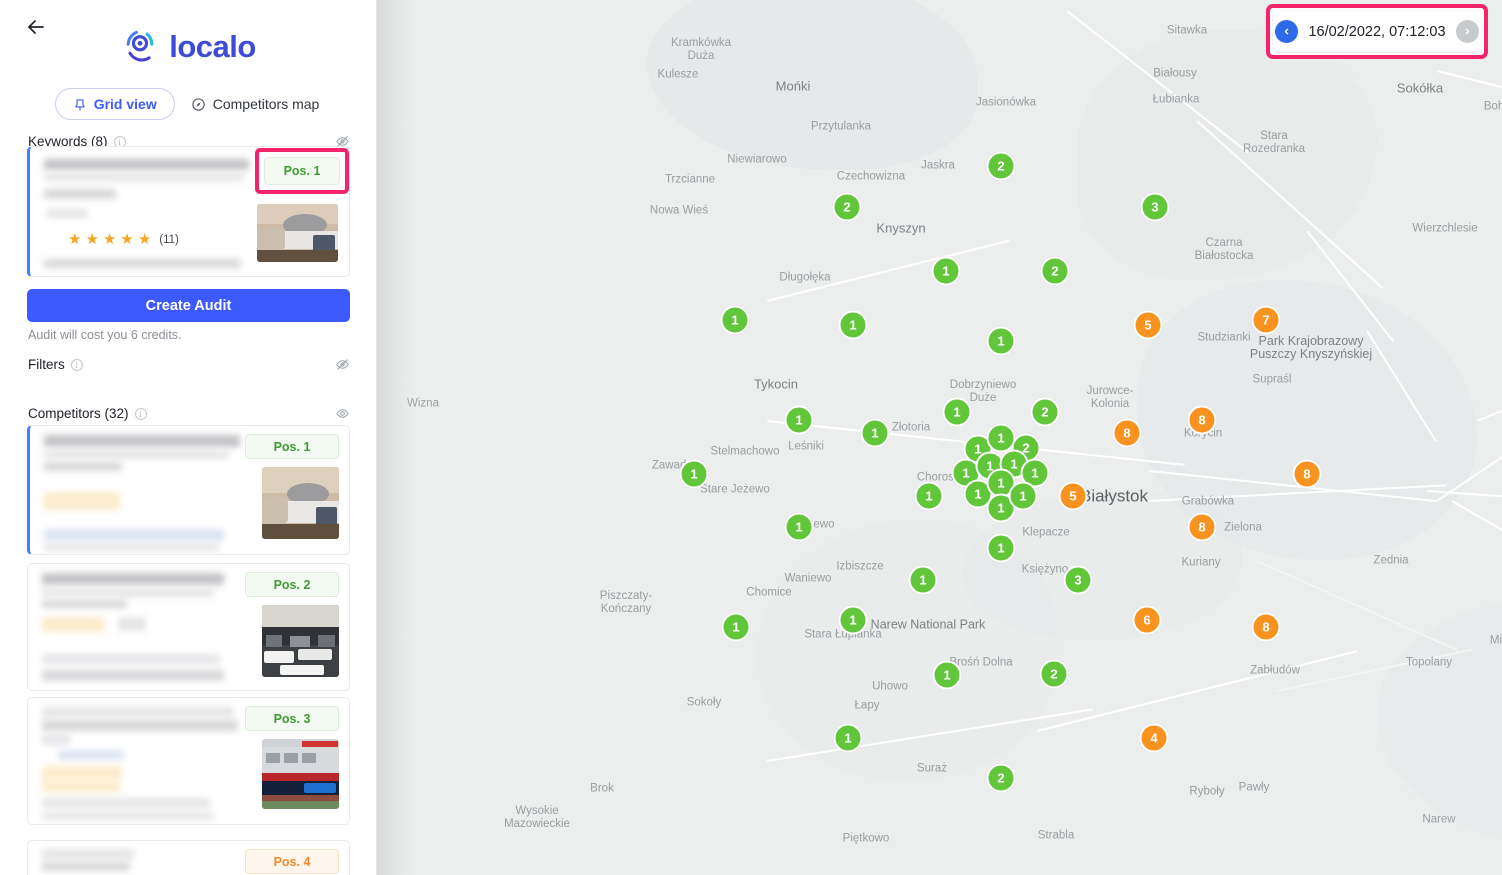 The width and height of the screenshot is (1502, 875). What do you see at coordinates (125, 104) in the screenshot?
I see `tab-grid-view-label: Grid view` at bounding box center [125, 104].